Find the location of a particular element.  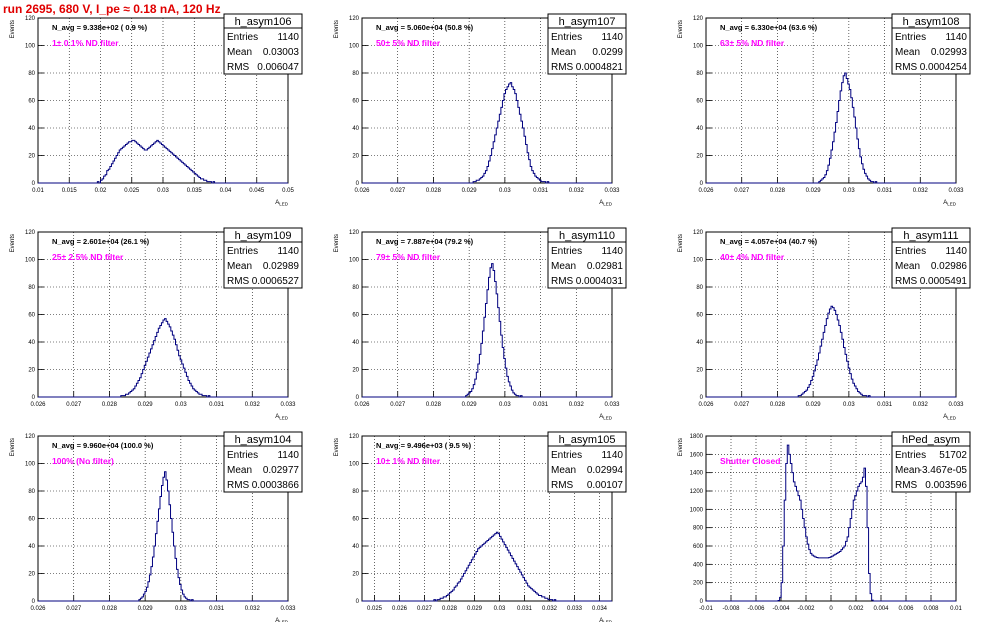

stats-value: 0.02977 is located at coordinates (281, 470).